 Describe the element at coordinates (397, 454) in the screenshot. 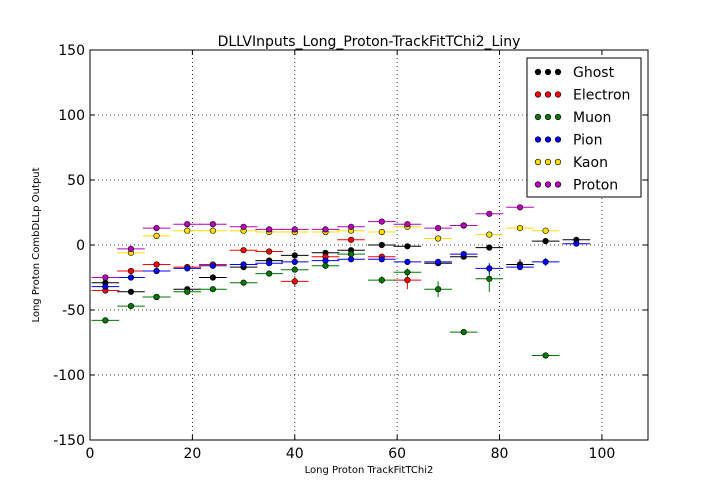

I see `x-tick-label: 60` at that location.